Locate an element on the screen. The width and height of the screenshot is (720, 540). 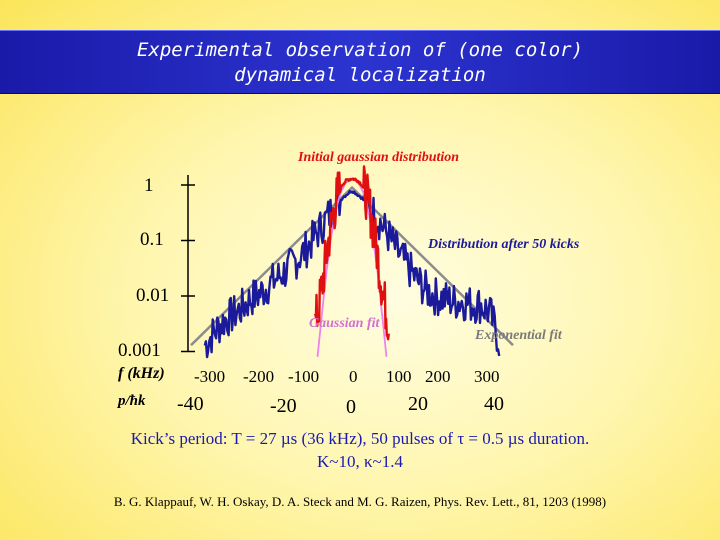
series-exponential-fit is located at coordinates (352, 266).